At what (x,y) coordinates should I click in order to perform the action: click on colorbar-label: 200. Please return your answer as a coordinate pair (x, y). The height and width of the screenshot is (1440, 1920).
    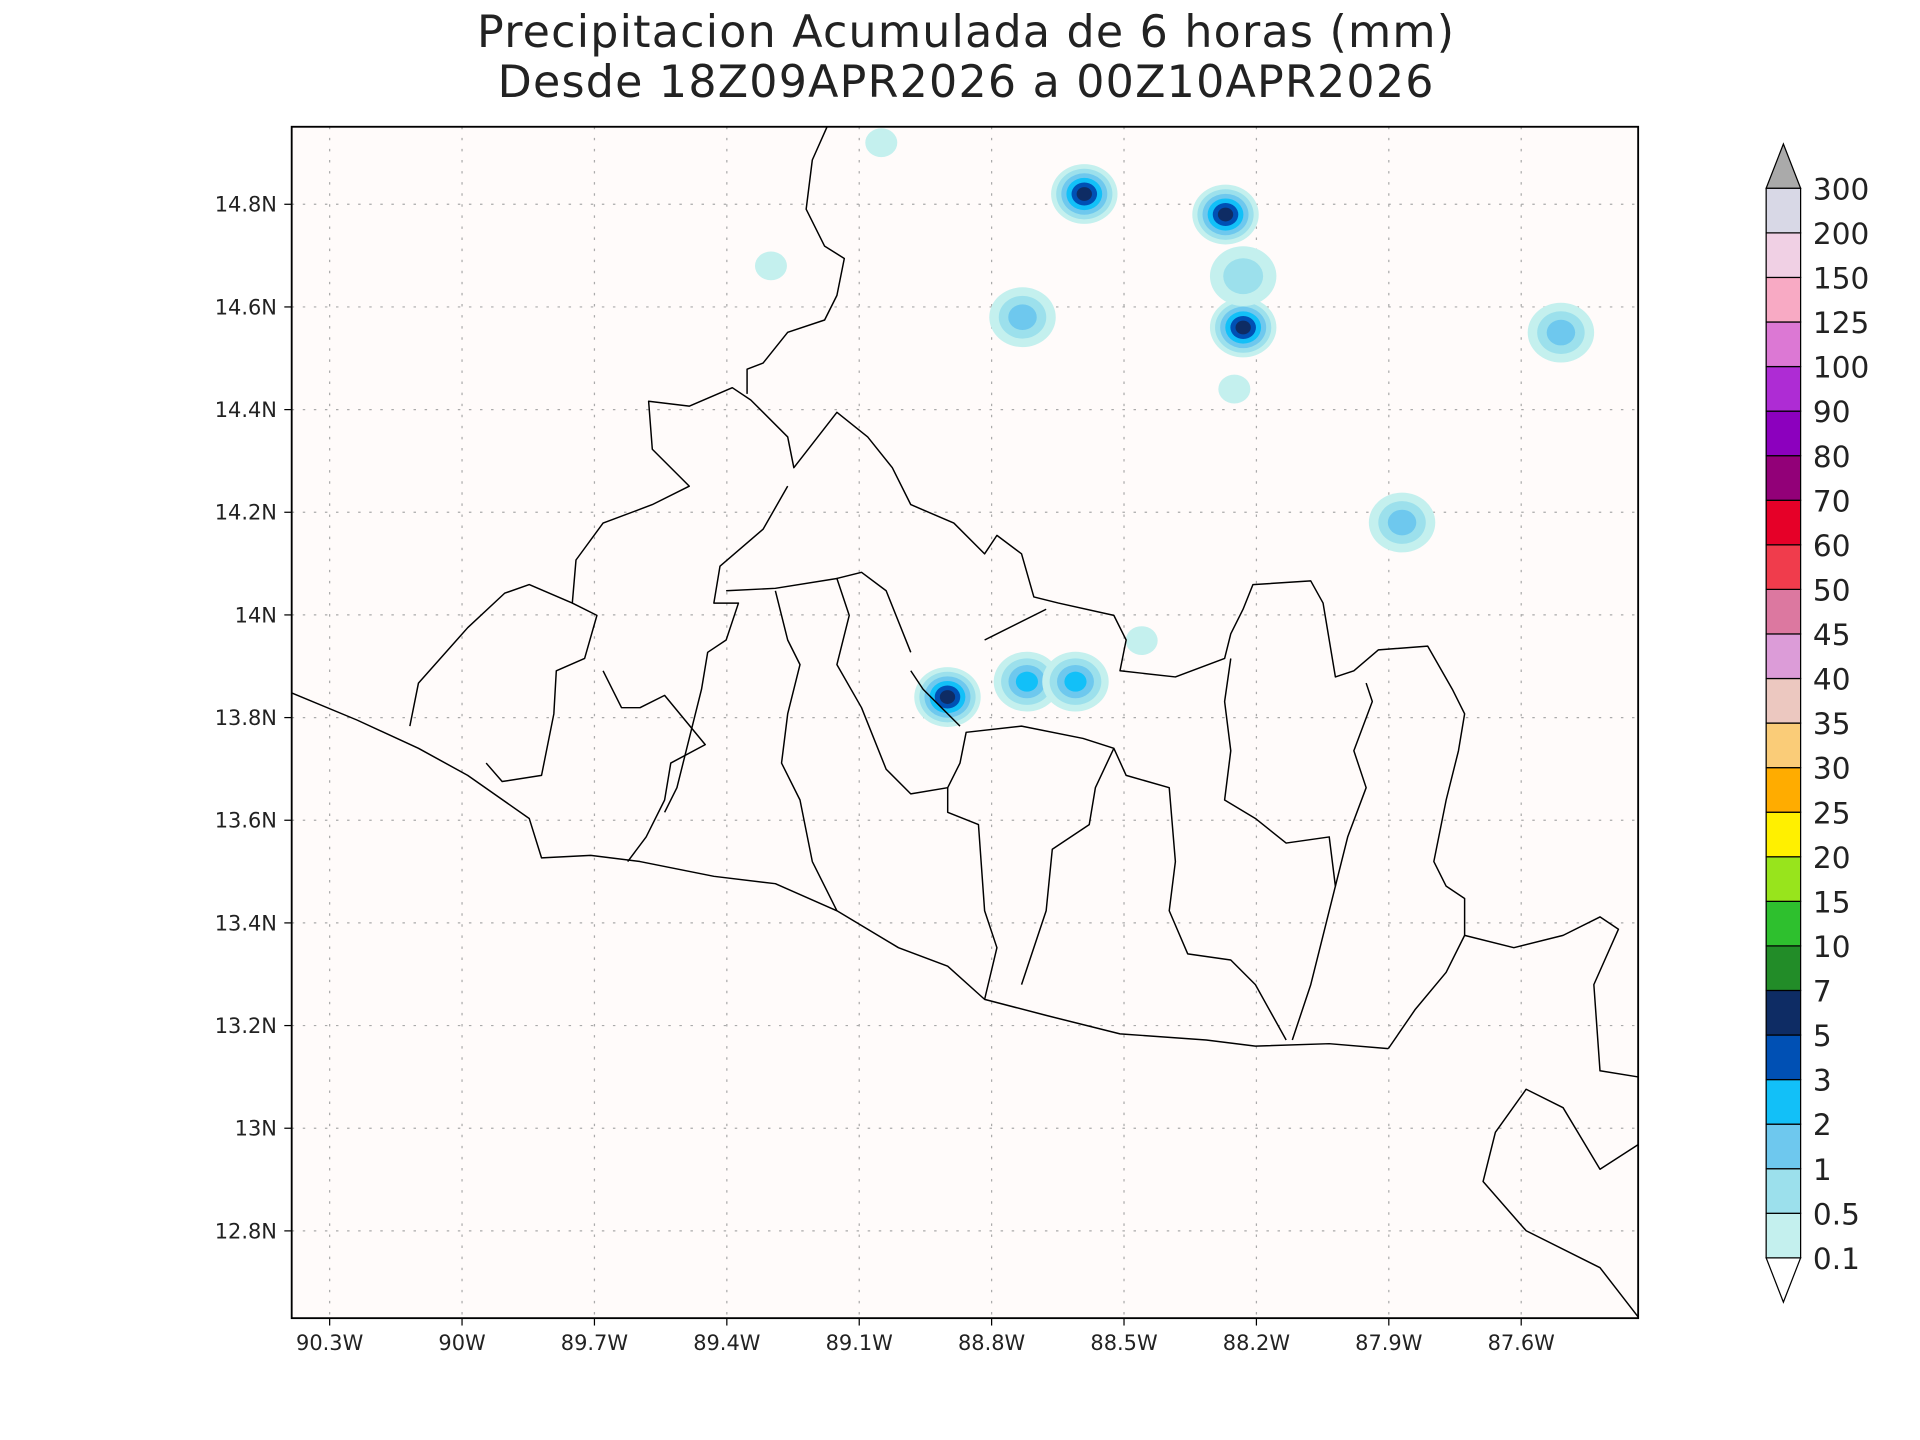
    Looking at the image, I should click on (1841, 234).